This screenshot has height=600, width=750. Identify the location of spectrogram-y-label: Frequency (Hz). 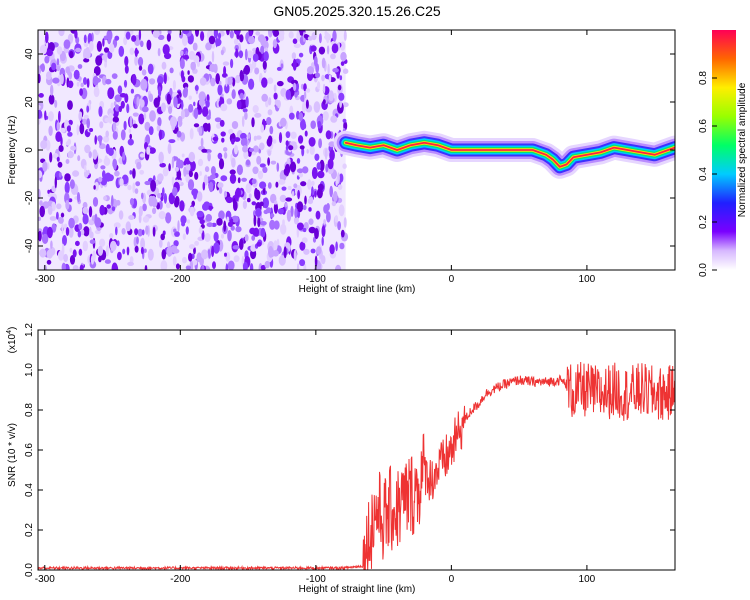
(12, 150).